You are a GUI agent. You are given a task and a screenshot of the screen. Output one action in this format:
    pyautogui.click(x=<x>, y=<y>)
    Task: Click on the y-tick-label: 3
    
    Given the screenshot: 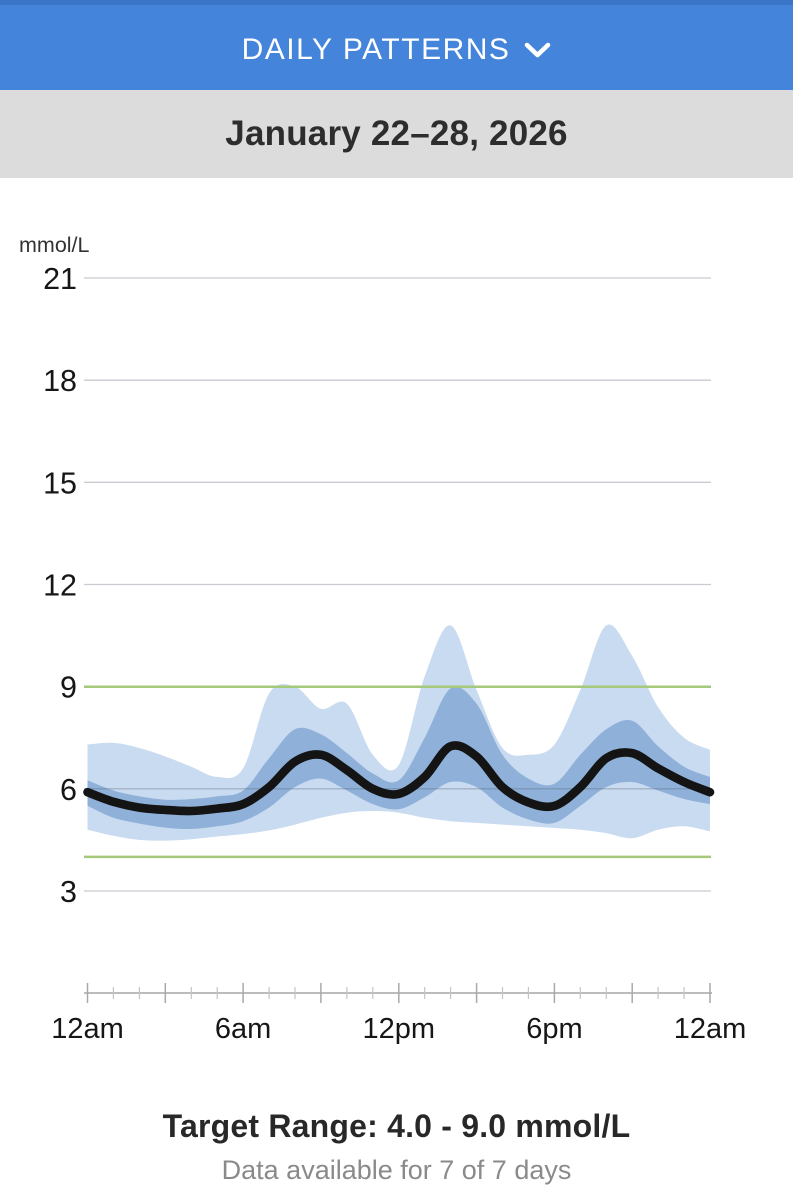 What is the action you would take?
    pyautogui.click(x=68, y=892)
    